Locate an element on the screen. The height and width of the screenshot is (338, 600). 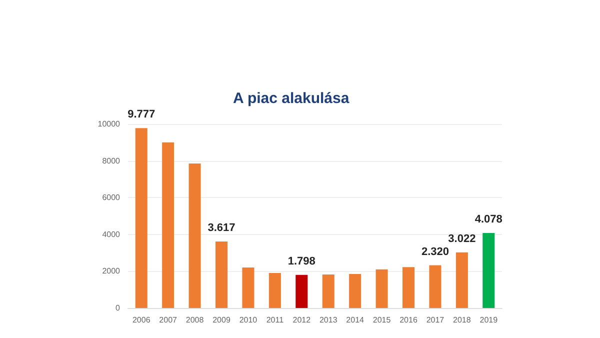
x-tick-label: 2010 is located at coordinates (248, 320).